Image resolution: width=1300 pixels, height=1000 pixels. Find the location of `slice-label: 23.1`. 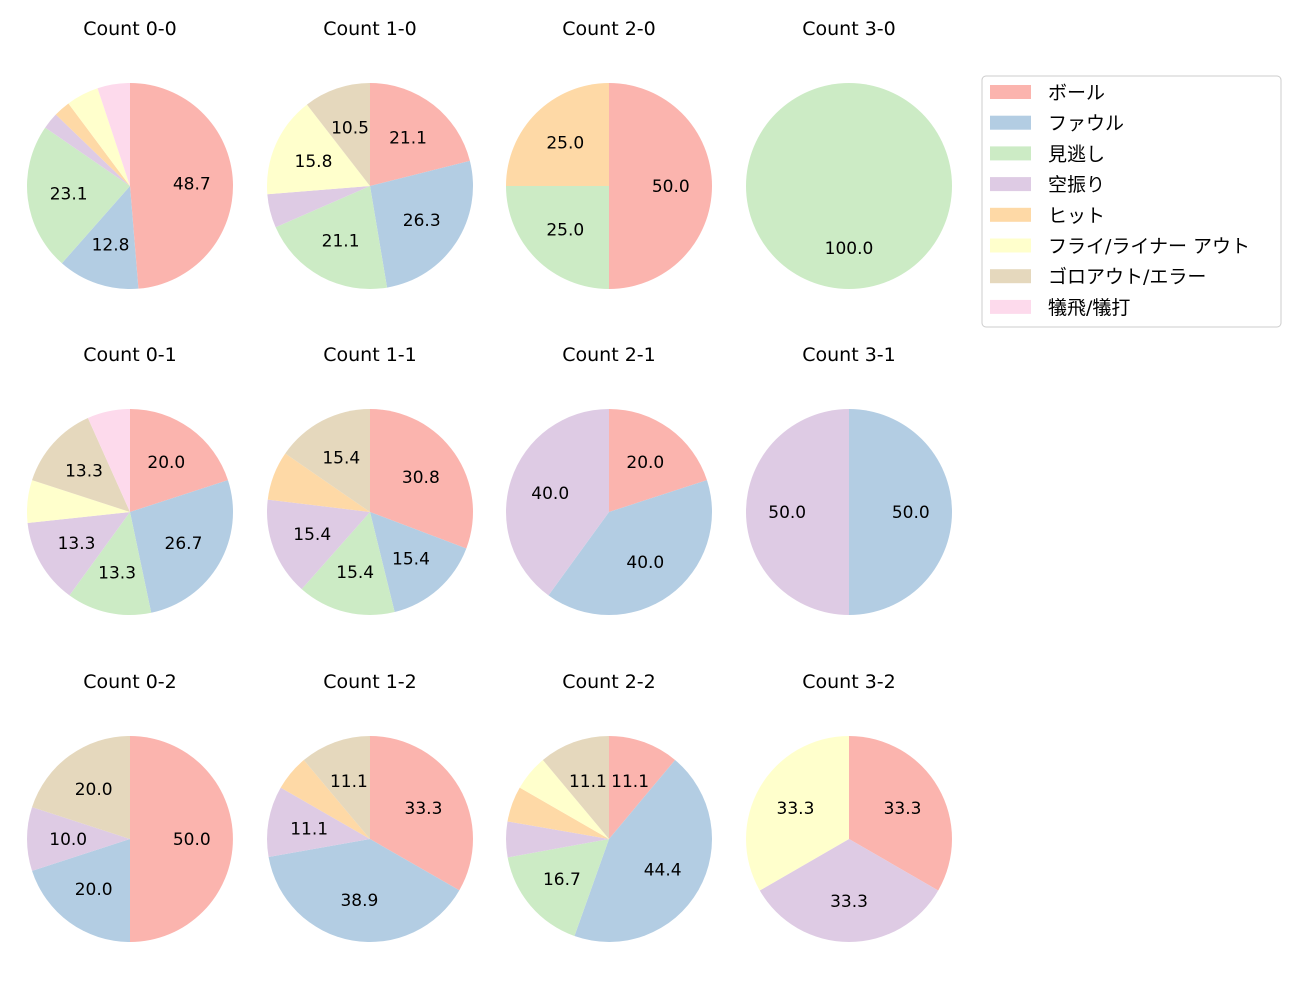

slice-label: 23.1 is located at coordinates (69, 195).